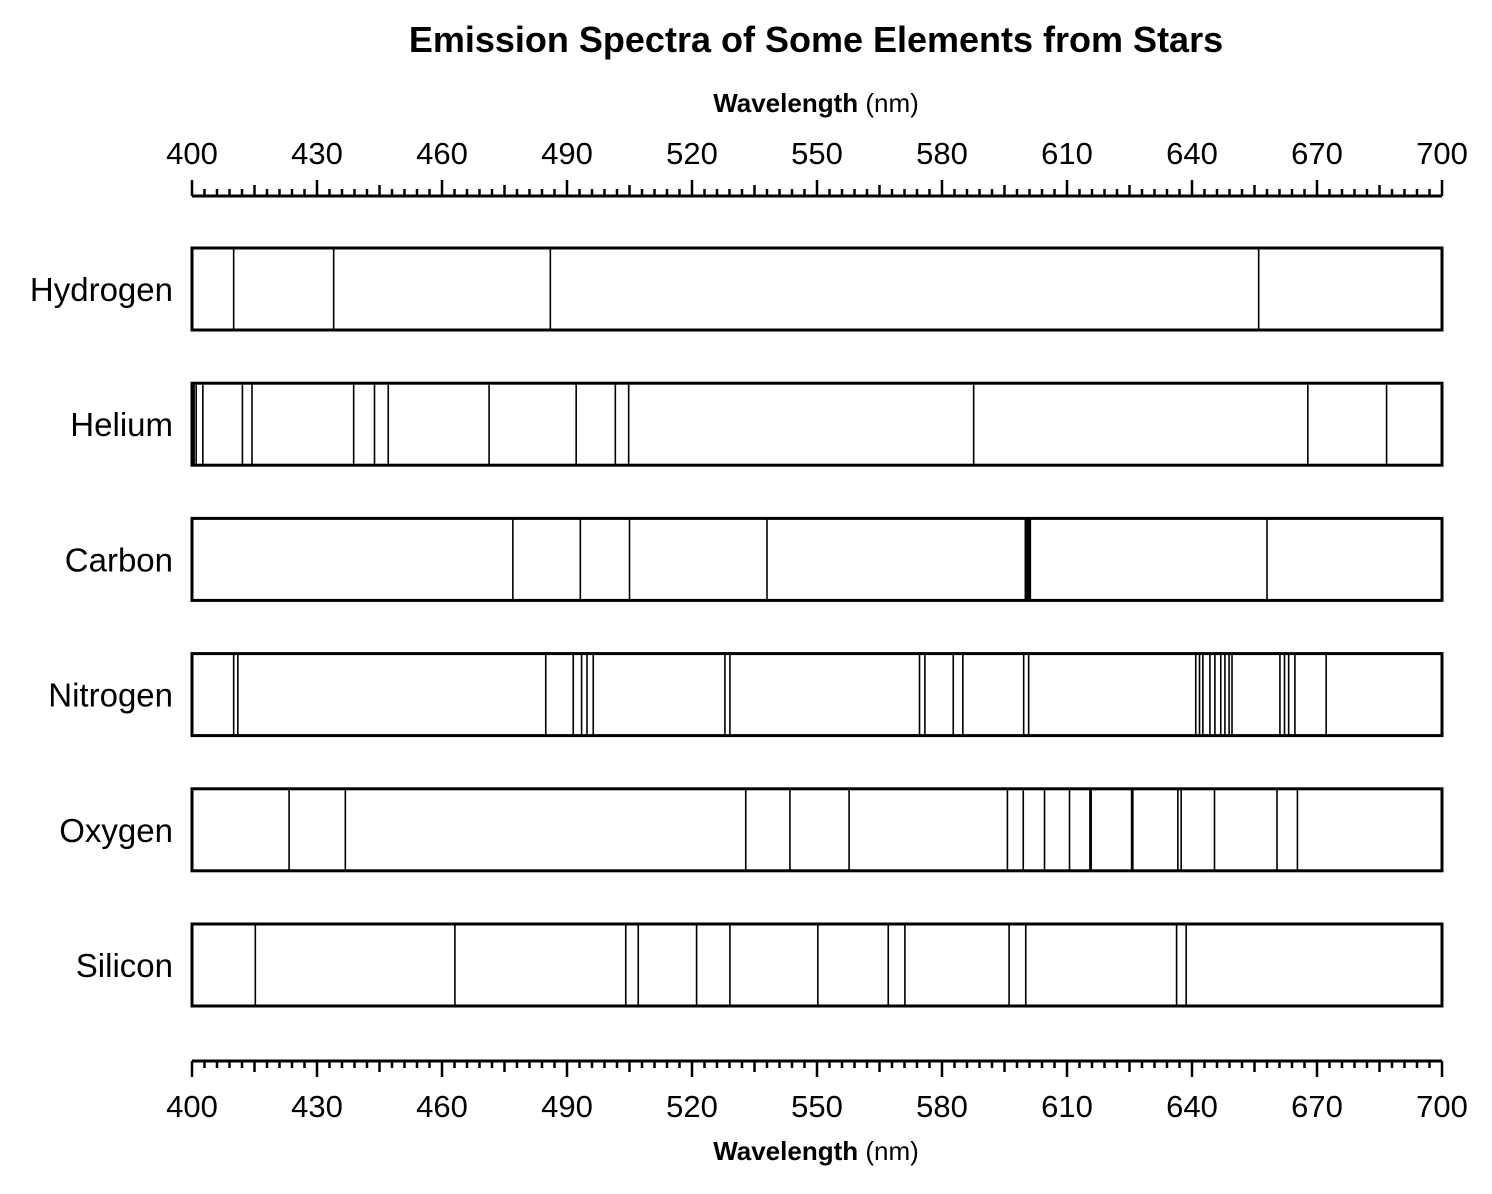 This screenshot has height=1194, width=1492. I want to click on top-axis-title-gap, so click(861, 103).